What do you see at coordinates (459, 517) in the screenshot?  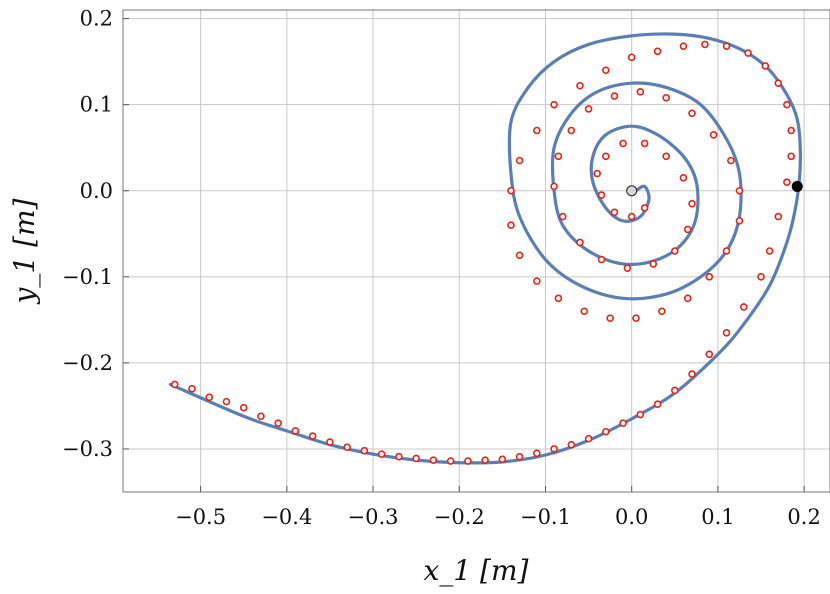 I see `x-tick-label: −0.2` at bounding box center [459, 517].